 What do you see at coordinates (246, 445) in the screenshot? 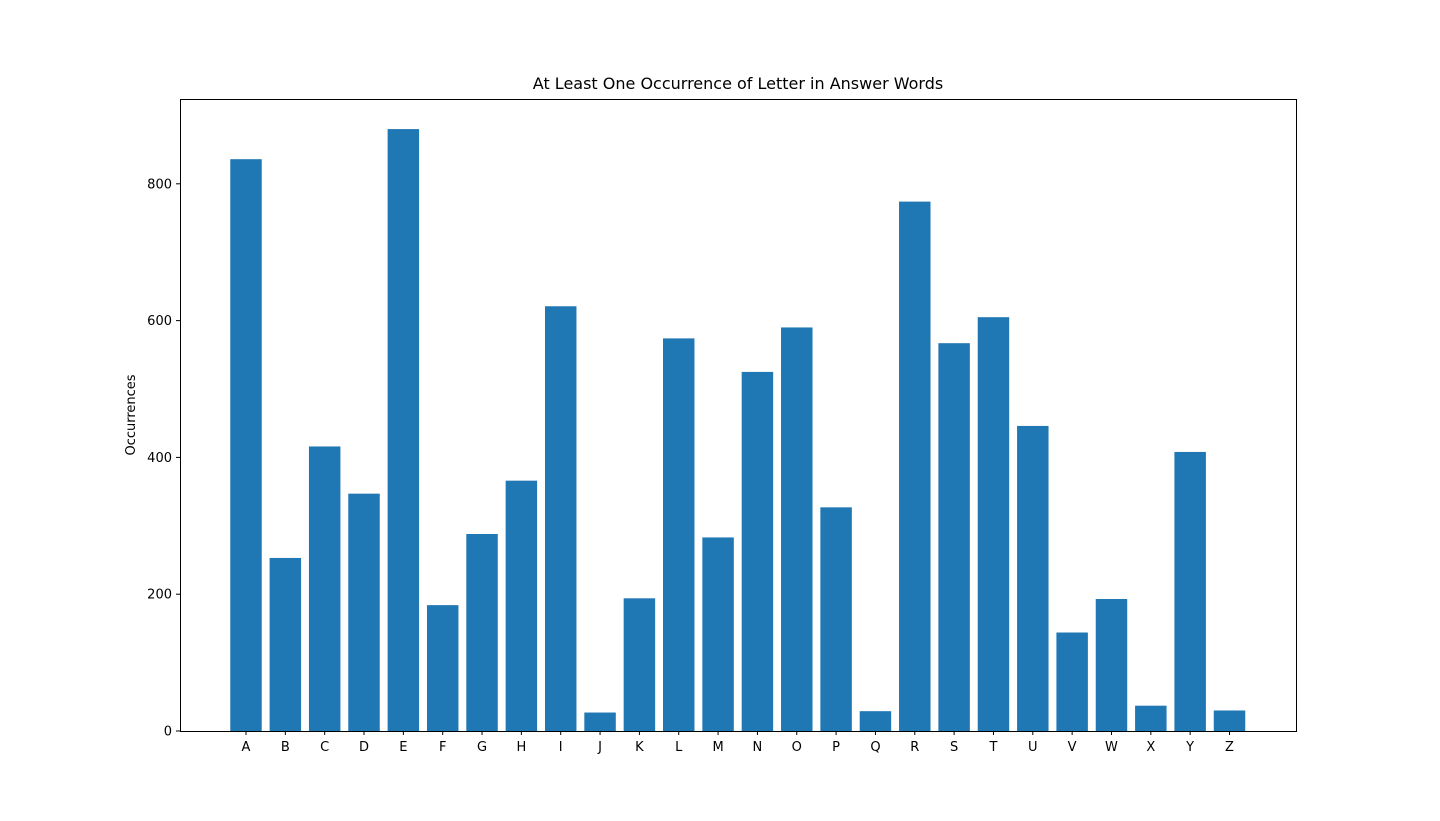
I see `bar-a` at bounding box center [246, 445].